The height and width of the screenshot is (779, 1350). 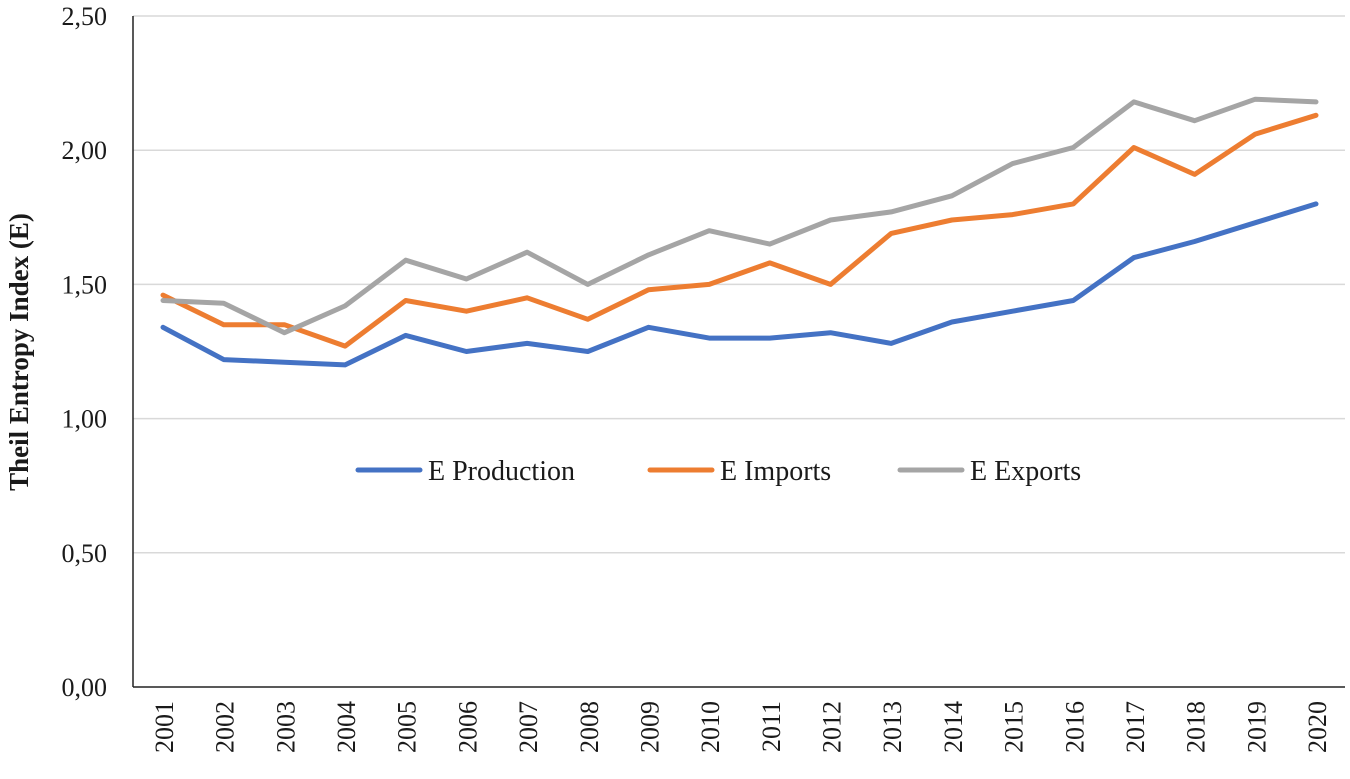 I want to click on y-tick-label: 2,50, so click(x=85, y=16).